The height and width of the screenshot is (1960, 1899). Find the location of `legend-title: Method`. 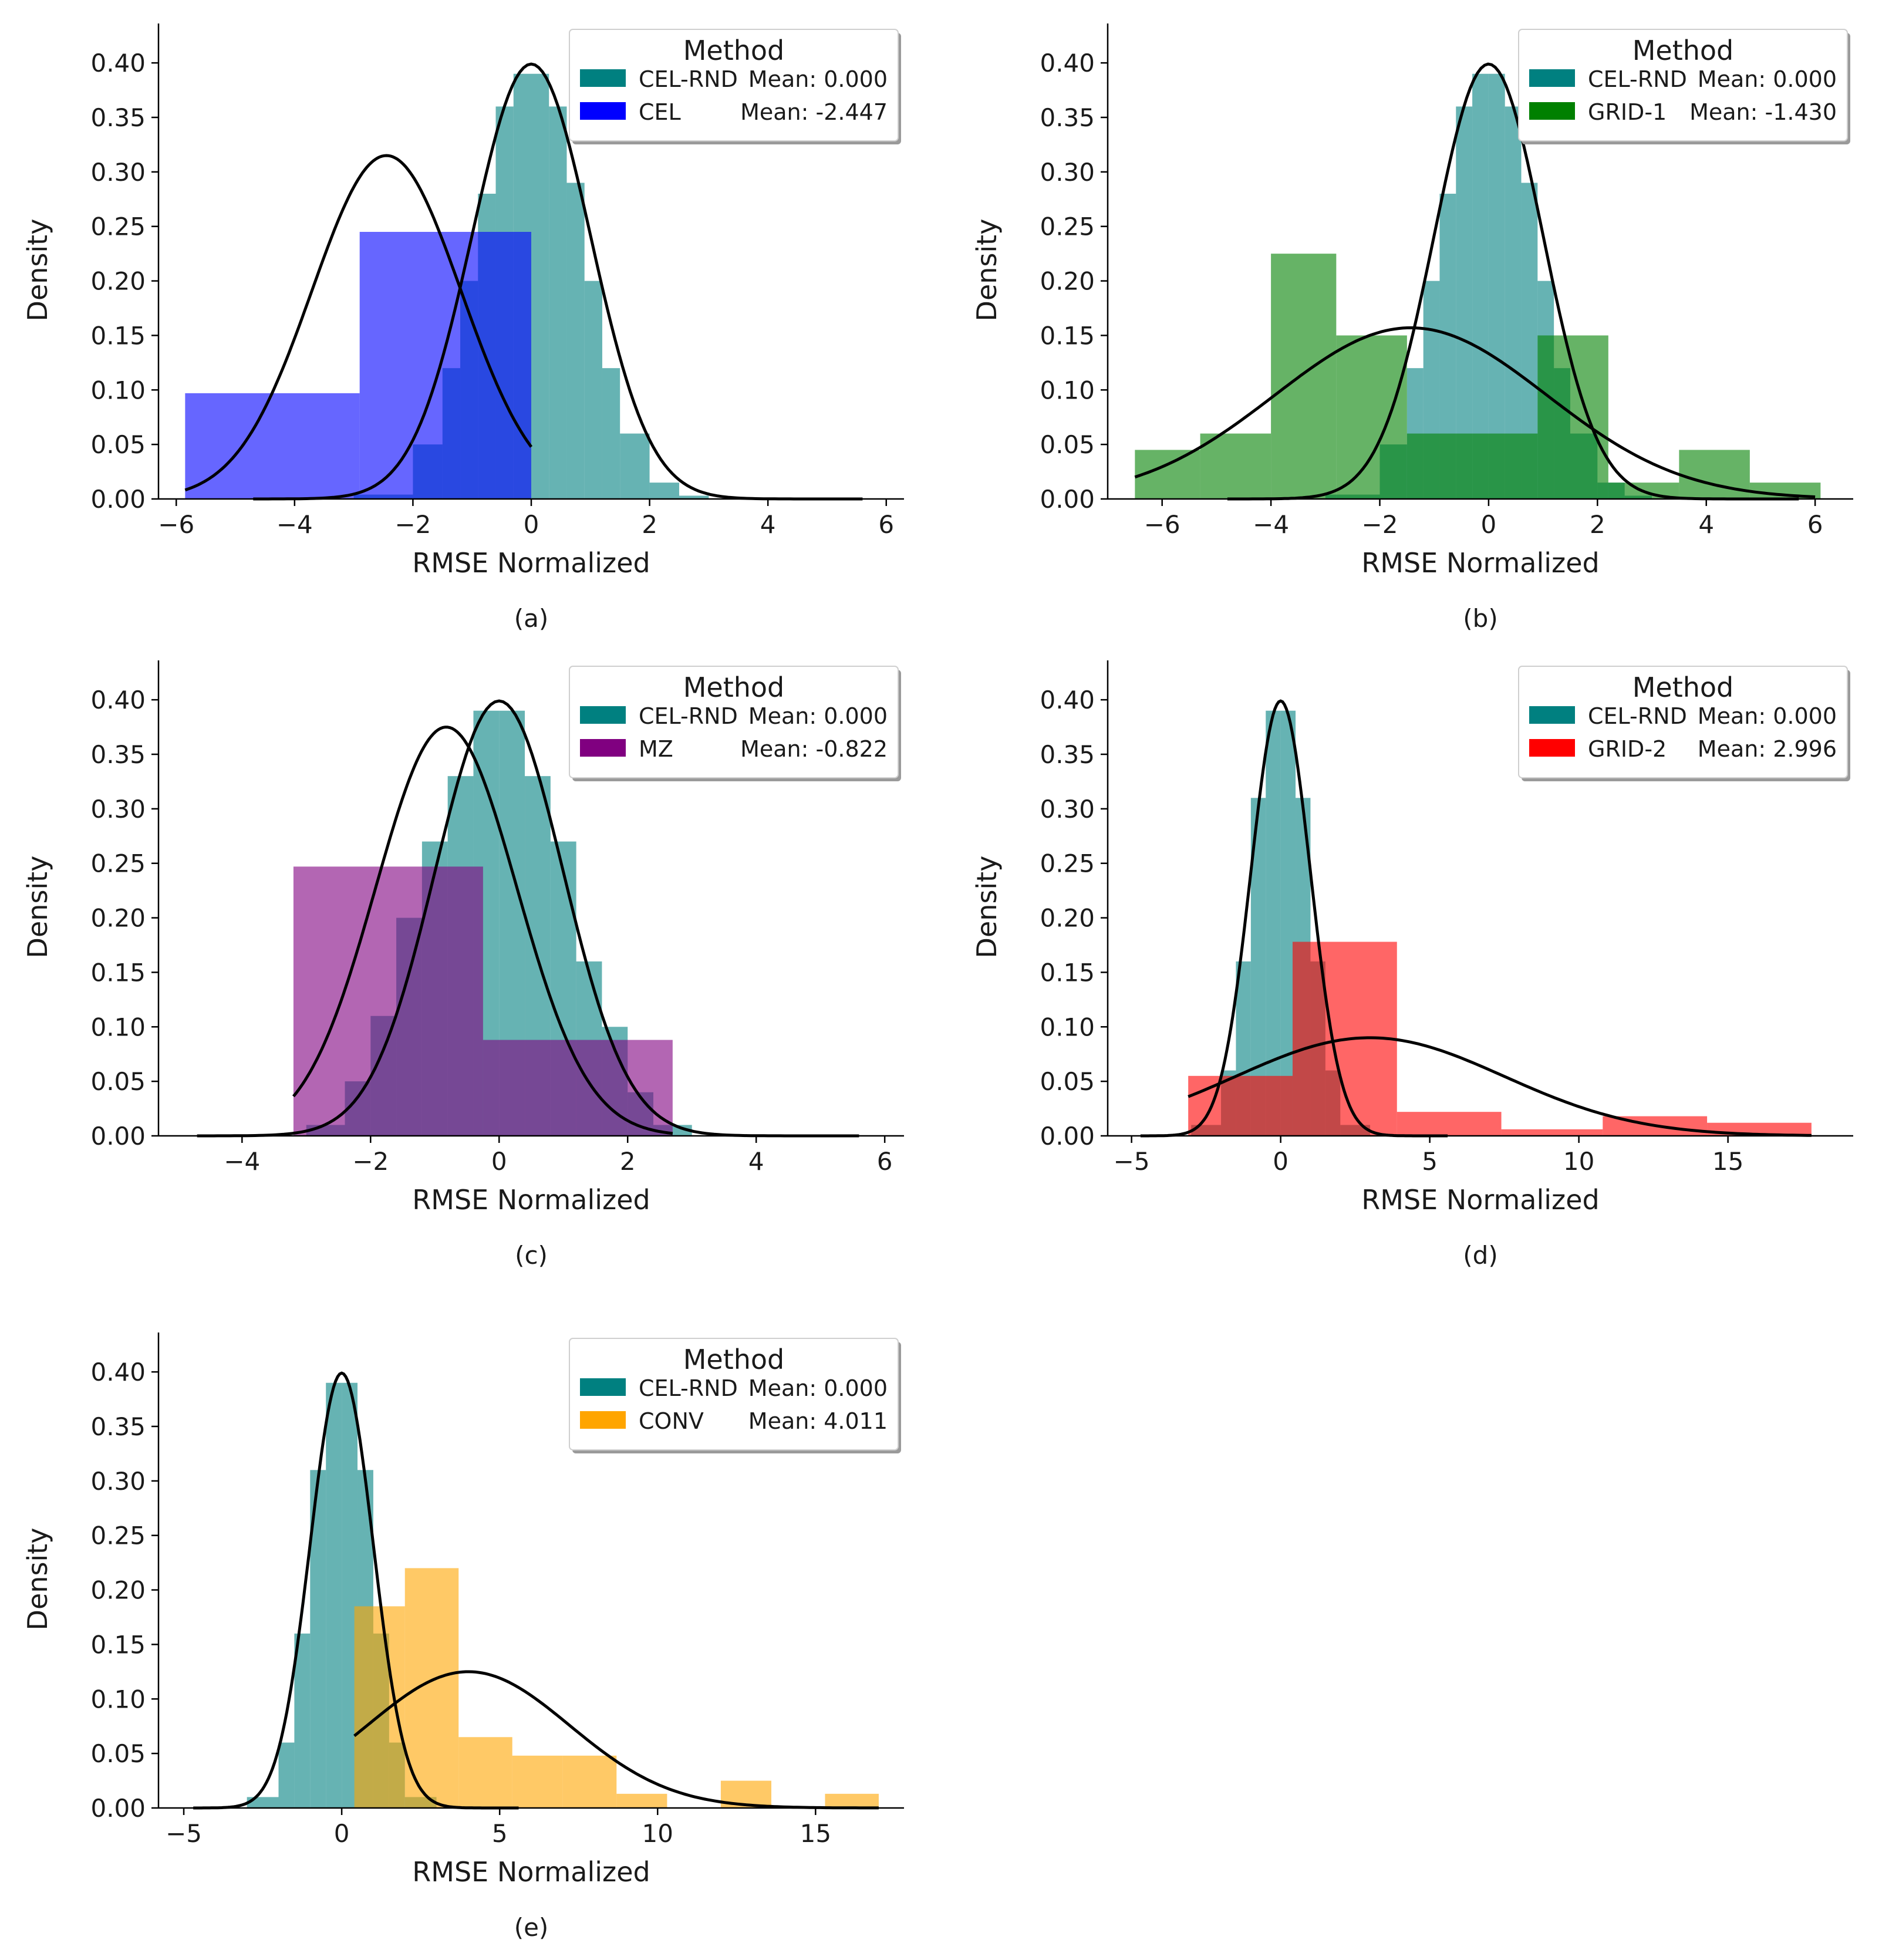

legend-title: Method is located at coordinates (734, 1359).